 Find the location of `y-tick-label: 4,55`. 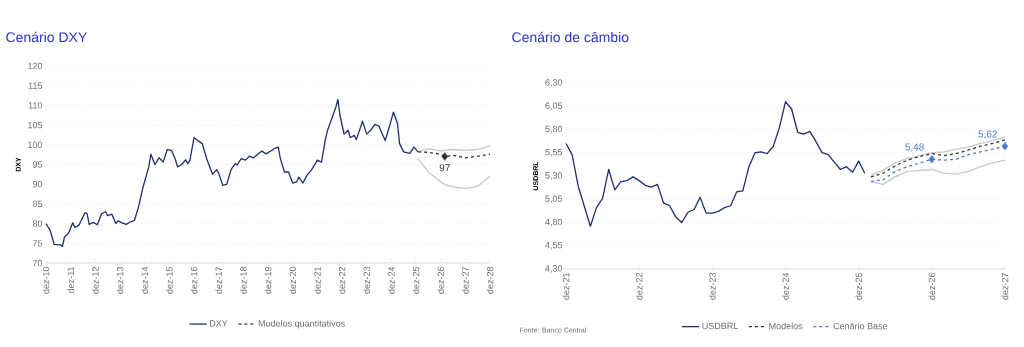

y-tick-label: 4,55 is located at coordinates (554, 246).